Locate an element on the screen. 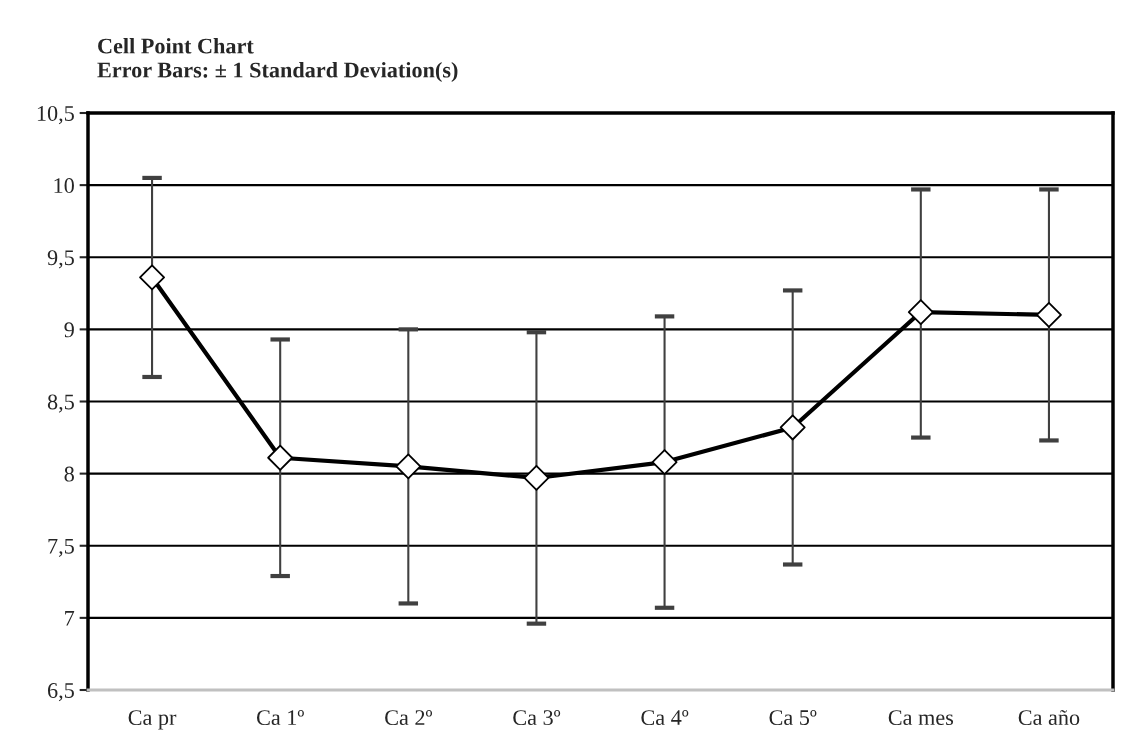 Image resolution: width=1131 pixels, height=737 pixels. y-tick-label: 7 is located at coordinates (70, 618).